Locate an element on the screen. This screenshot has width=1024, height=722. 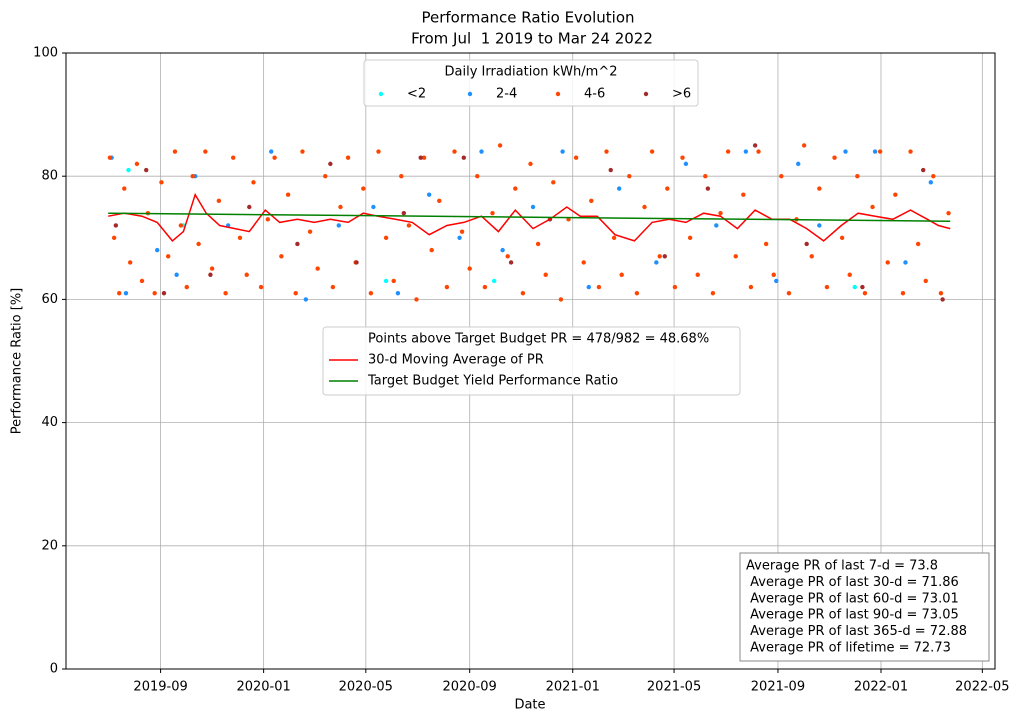
x-tick-label: 2020-09 is located at coordinates (470, 687).